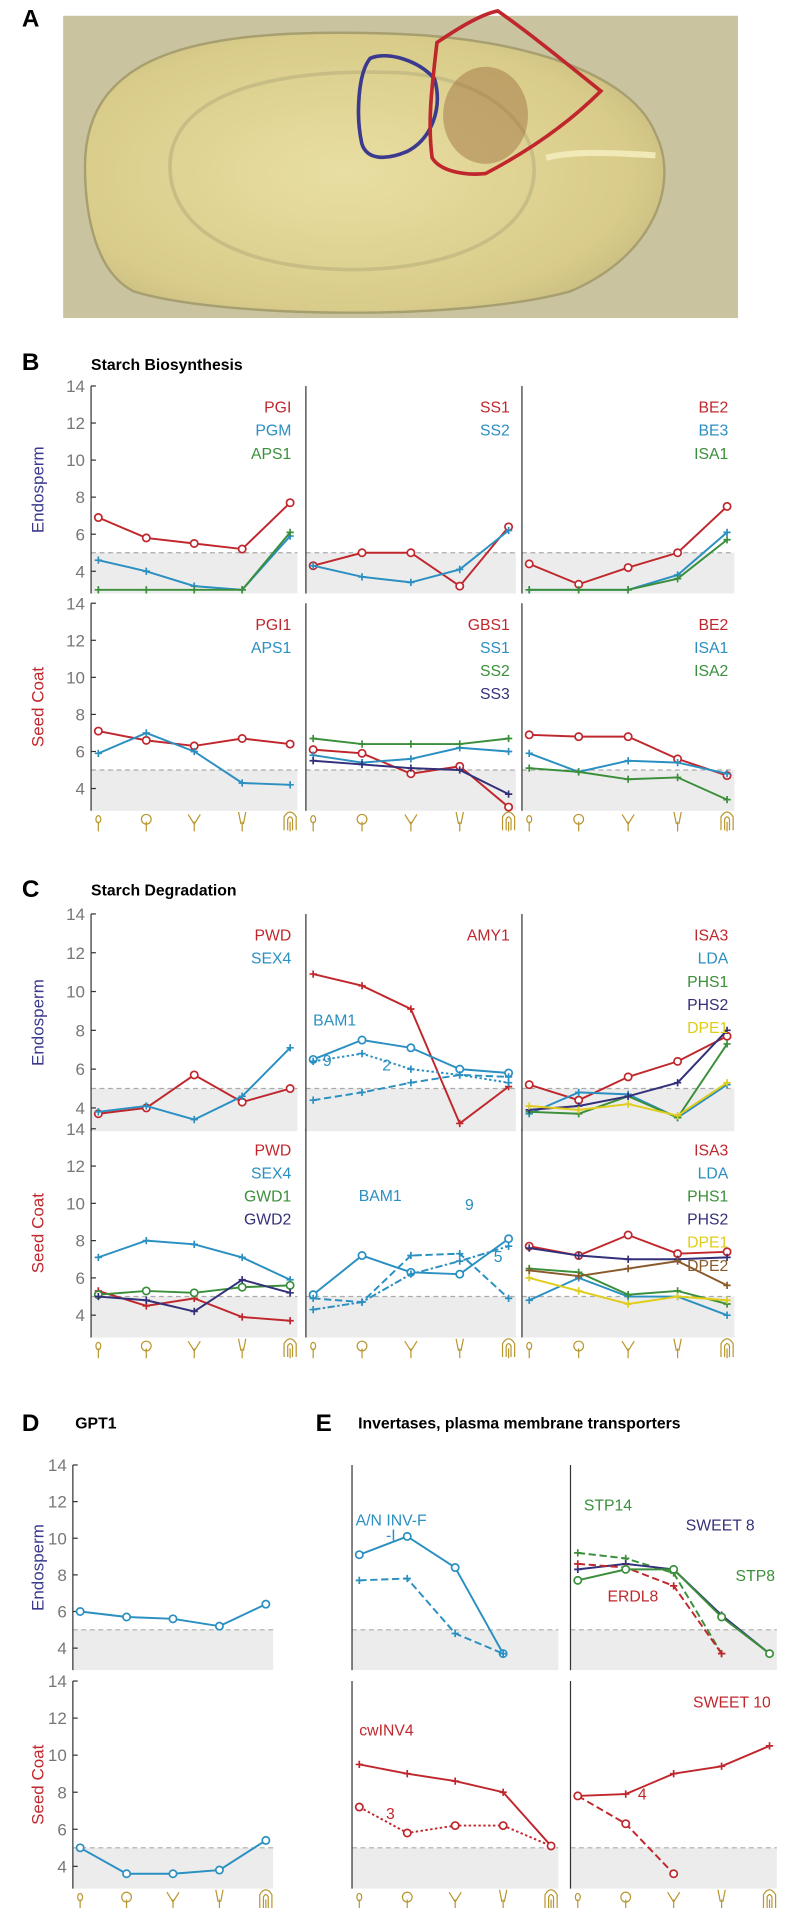 The width and height of the screenshot is (789, 1908). I want to click on series-label: 3, so click(390, 1814).